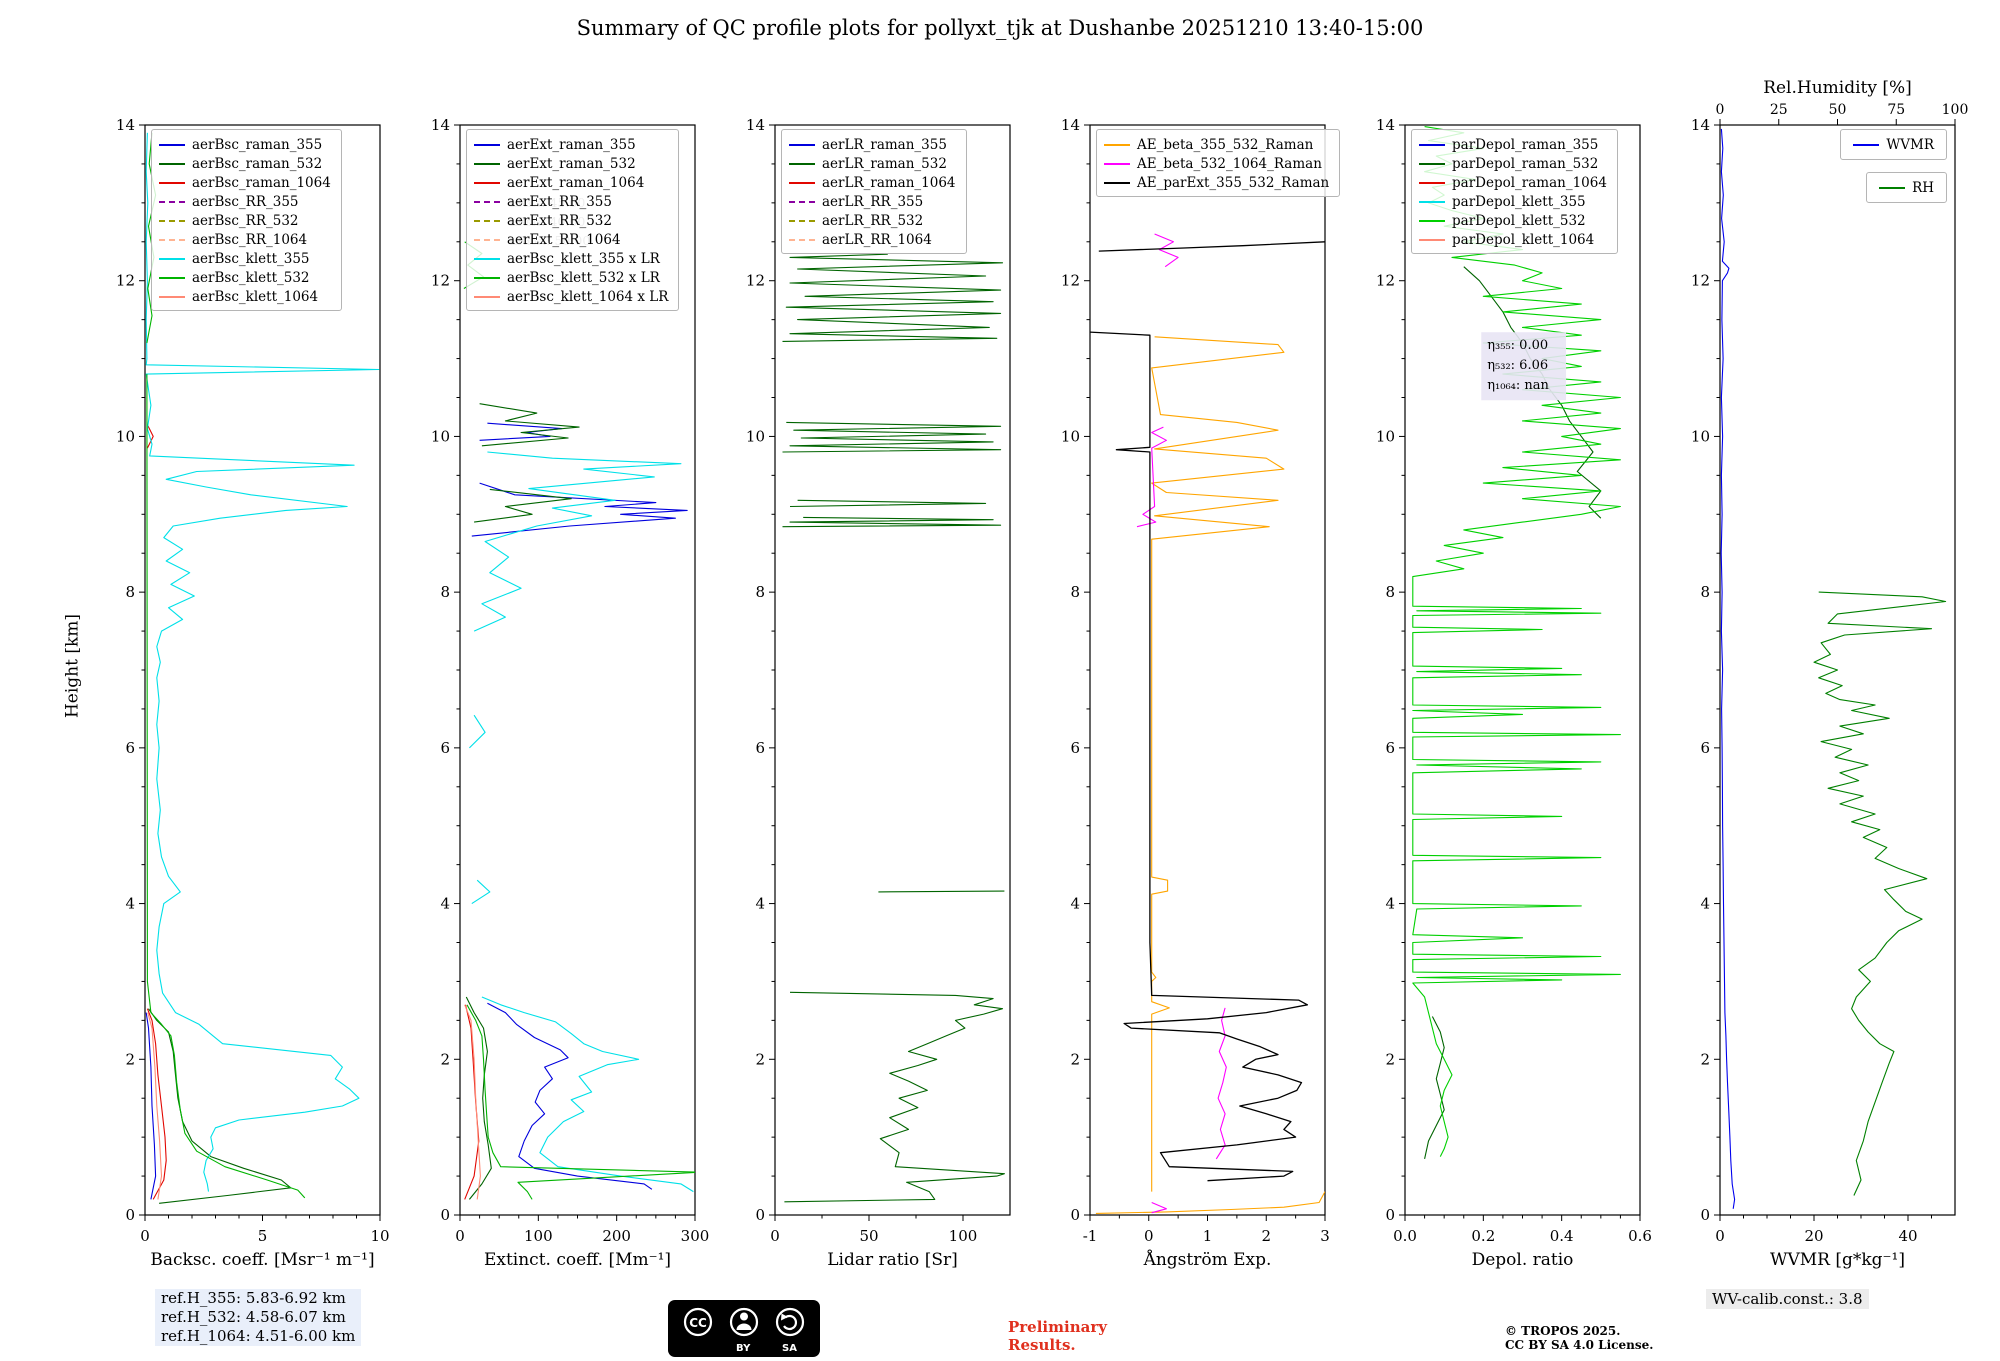 The width and height of the screenshot is (2000, 1361). What do you see at coordinates (872, 201) in the screenshot?
I see `legend-item-aerLR_RR_355: aerLR_RR_355` at bounding box center [872, 201].